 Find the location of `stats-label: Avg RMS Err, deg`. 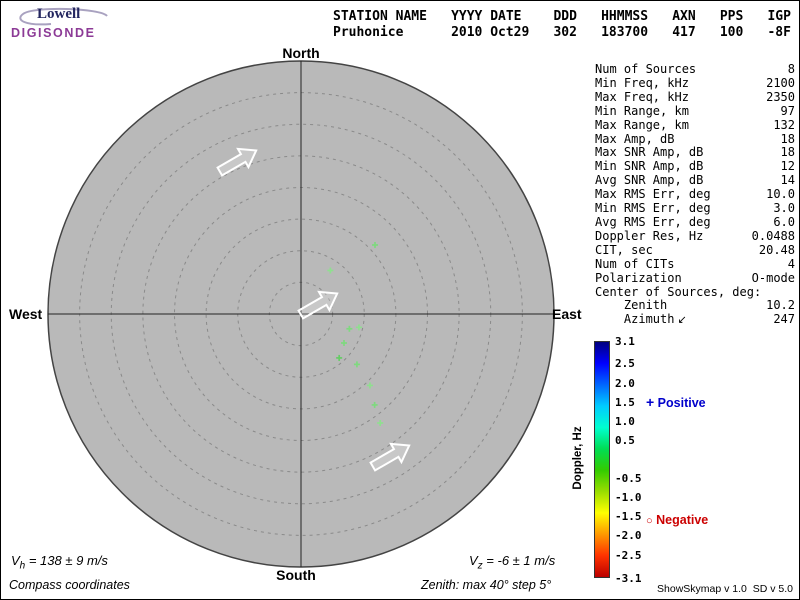

stats-label: Avg RMS Err, deg is located at coordinates (653, 221).